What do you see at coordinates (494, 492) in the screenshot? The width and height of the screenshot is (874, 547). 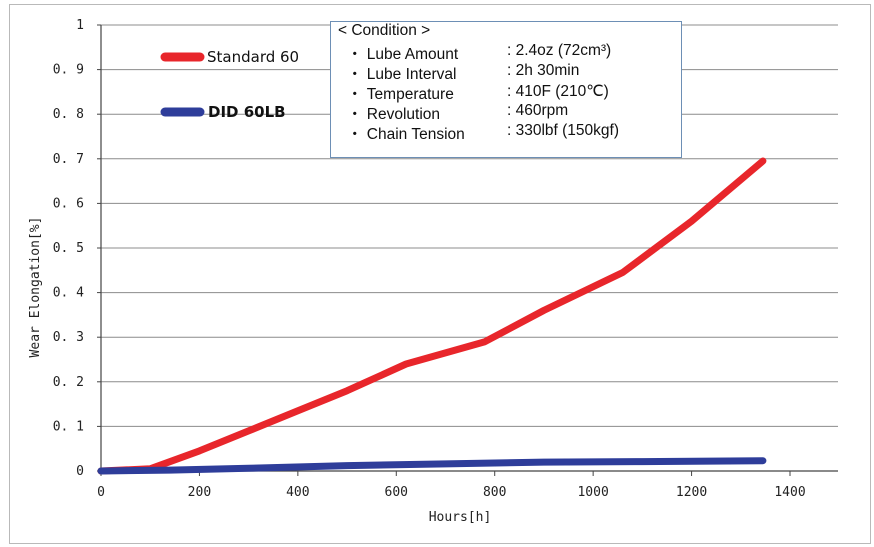 I see `x-tick-label: 800` at bounding box center [494, 492].